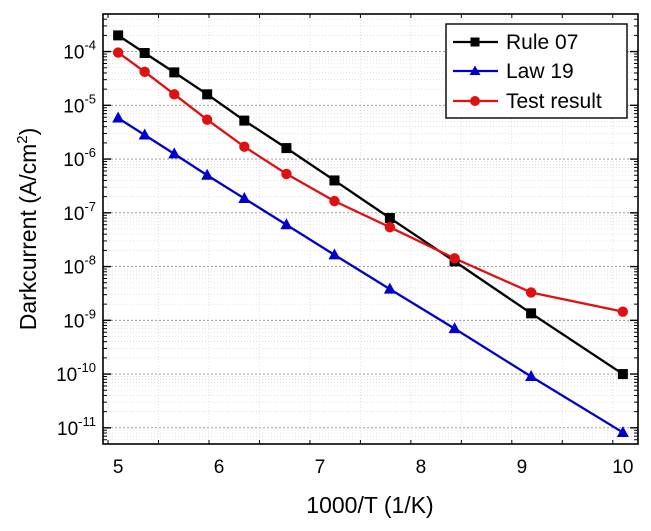 The image size is (651, 531). Describe the element at coordinates (79, 319) in the screenshot. I see `y-tick-label: 10⁻⁹` at that location.